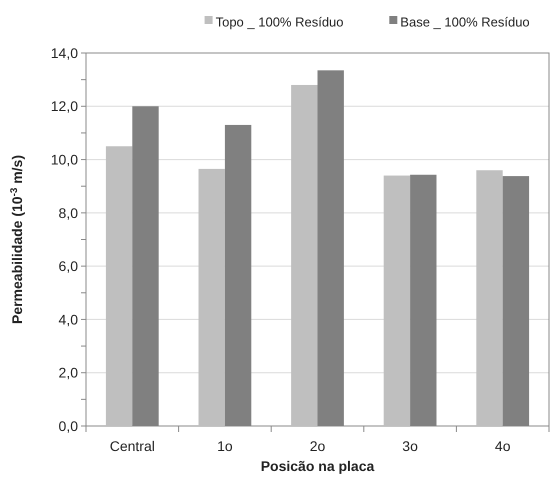  Describe the element at coordinates (64, 159) in the screenshot. I see `y-tick-label: 10,0` at that location.